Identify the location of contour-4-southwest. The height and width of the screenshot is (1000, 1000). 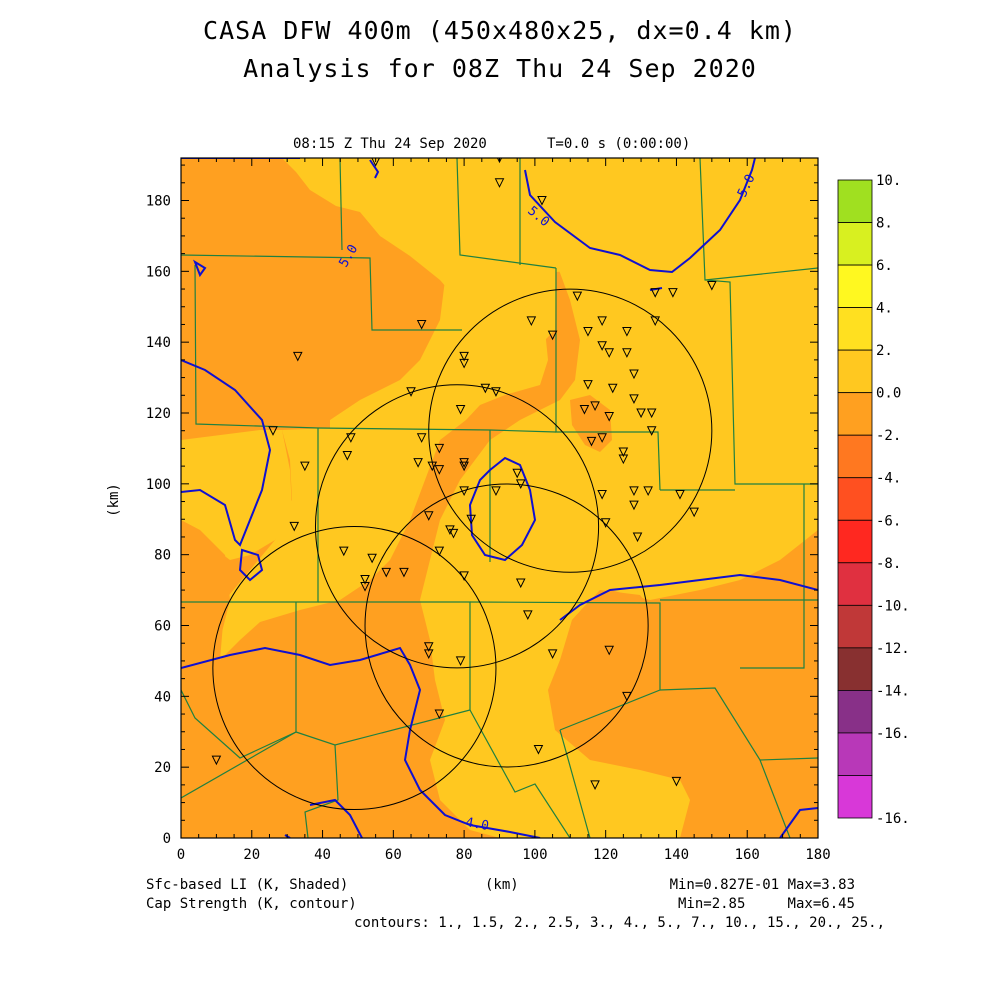
(336, 818).